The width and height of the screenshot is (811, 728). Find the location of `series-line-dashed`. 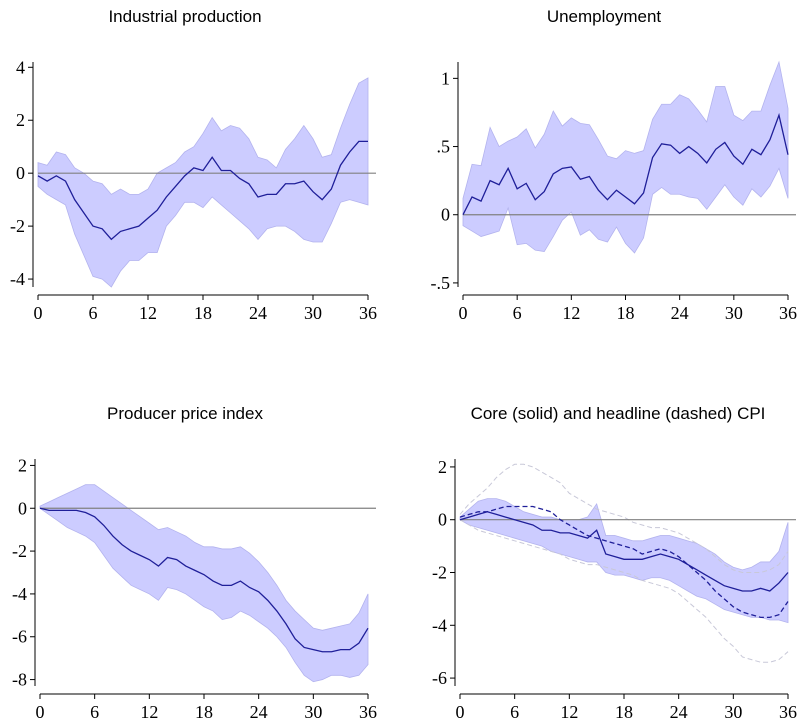

series-line-dashed is located at coordinates (624, 562).